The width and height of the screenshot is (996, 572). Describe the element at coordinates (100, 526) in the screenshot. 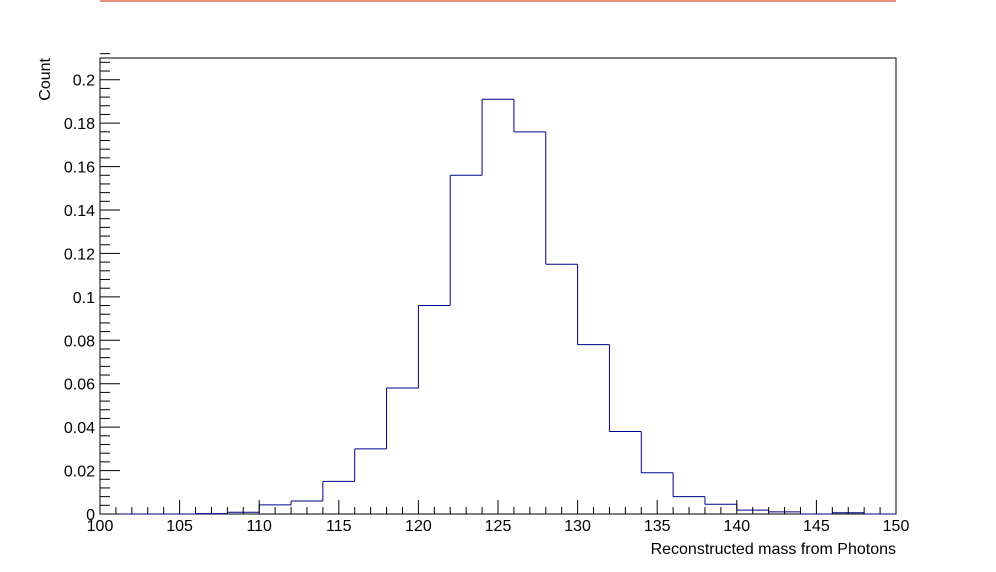

I see `x-tick-label: 100` at that location.